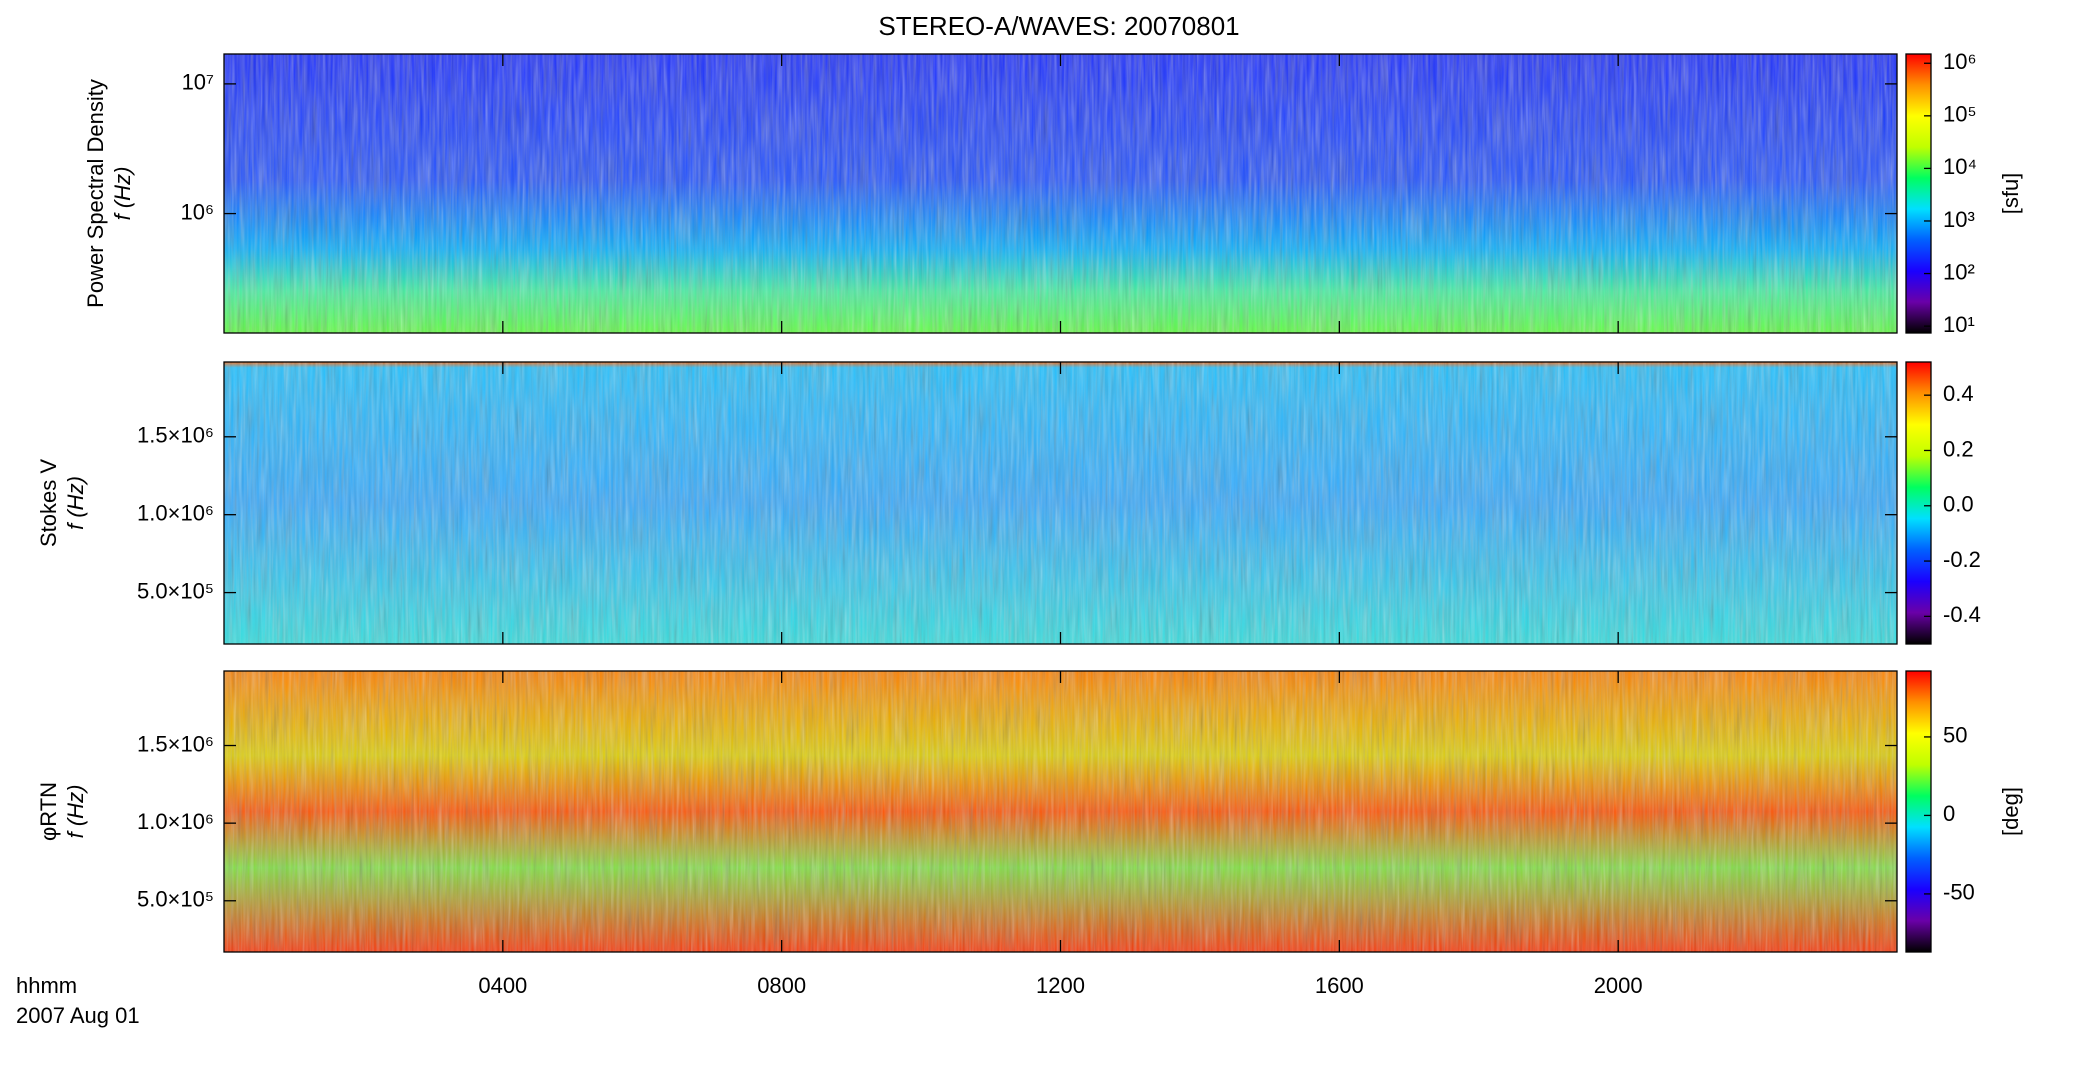 The image size is (2096, 1085). Describe the element at coordinates (1960, 61) in the screenshot. I see `colorbar-tick-label: 10⁶` at that location.